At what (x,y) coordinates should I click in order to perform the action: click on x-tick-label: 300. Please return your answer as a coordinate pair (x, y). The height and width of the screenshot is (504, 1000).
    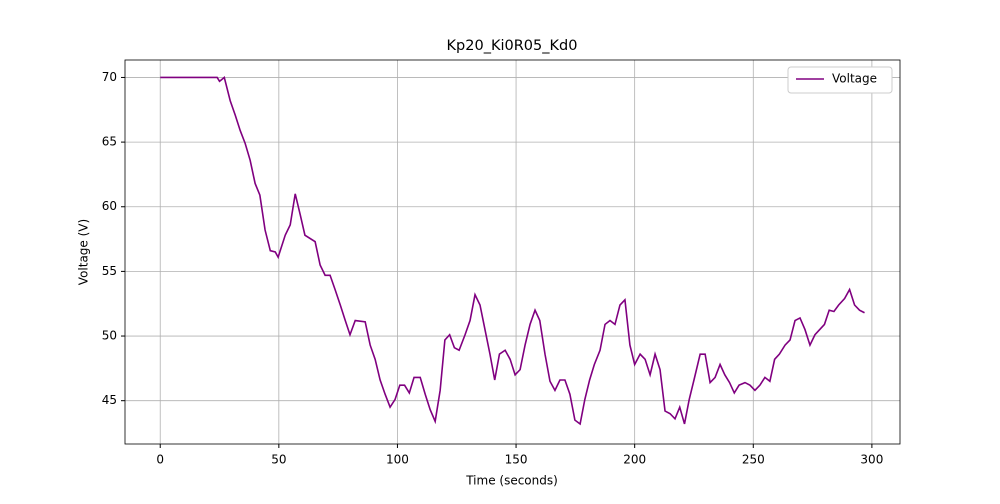
    Looking at the image, I should click on (871, 460).